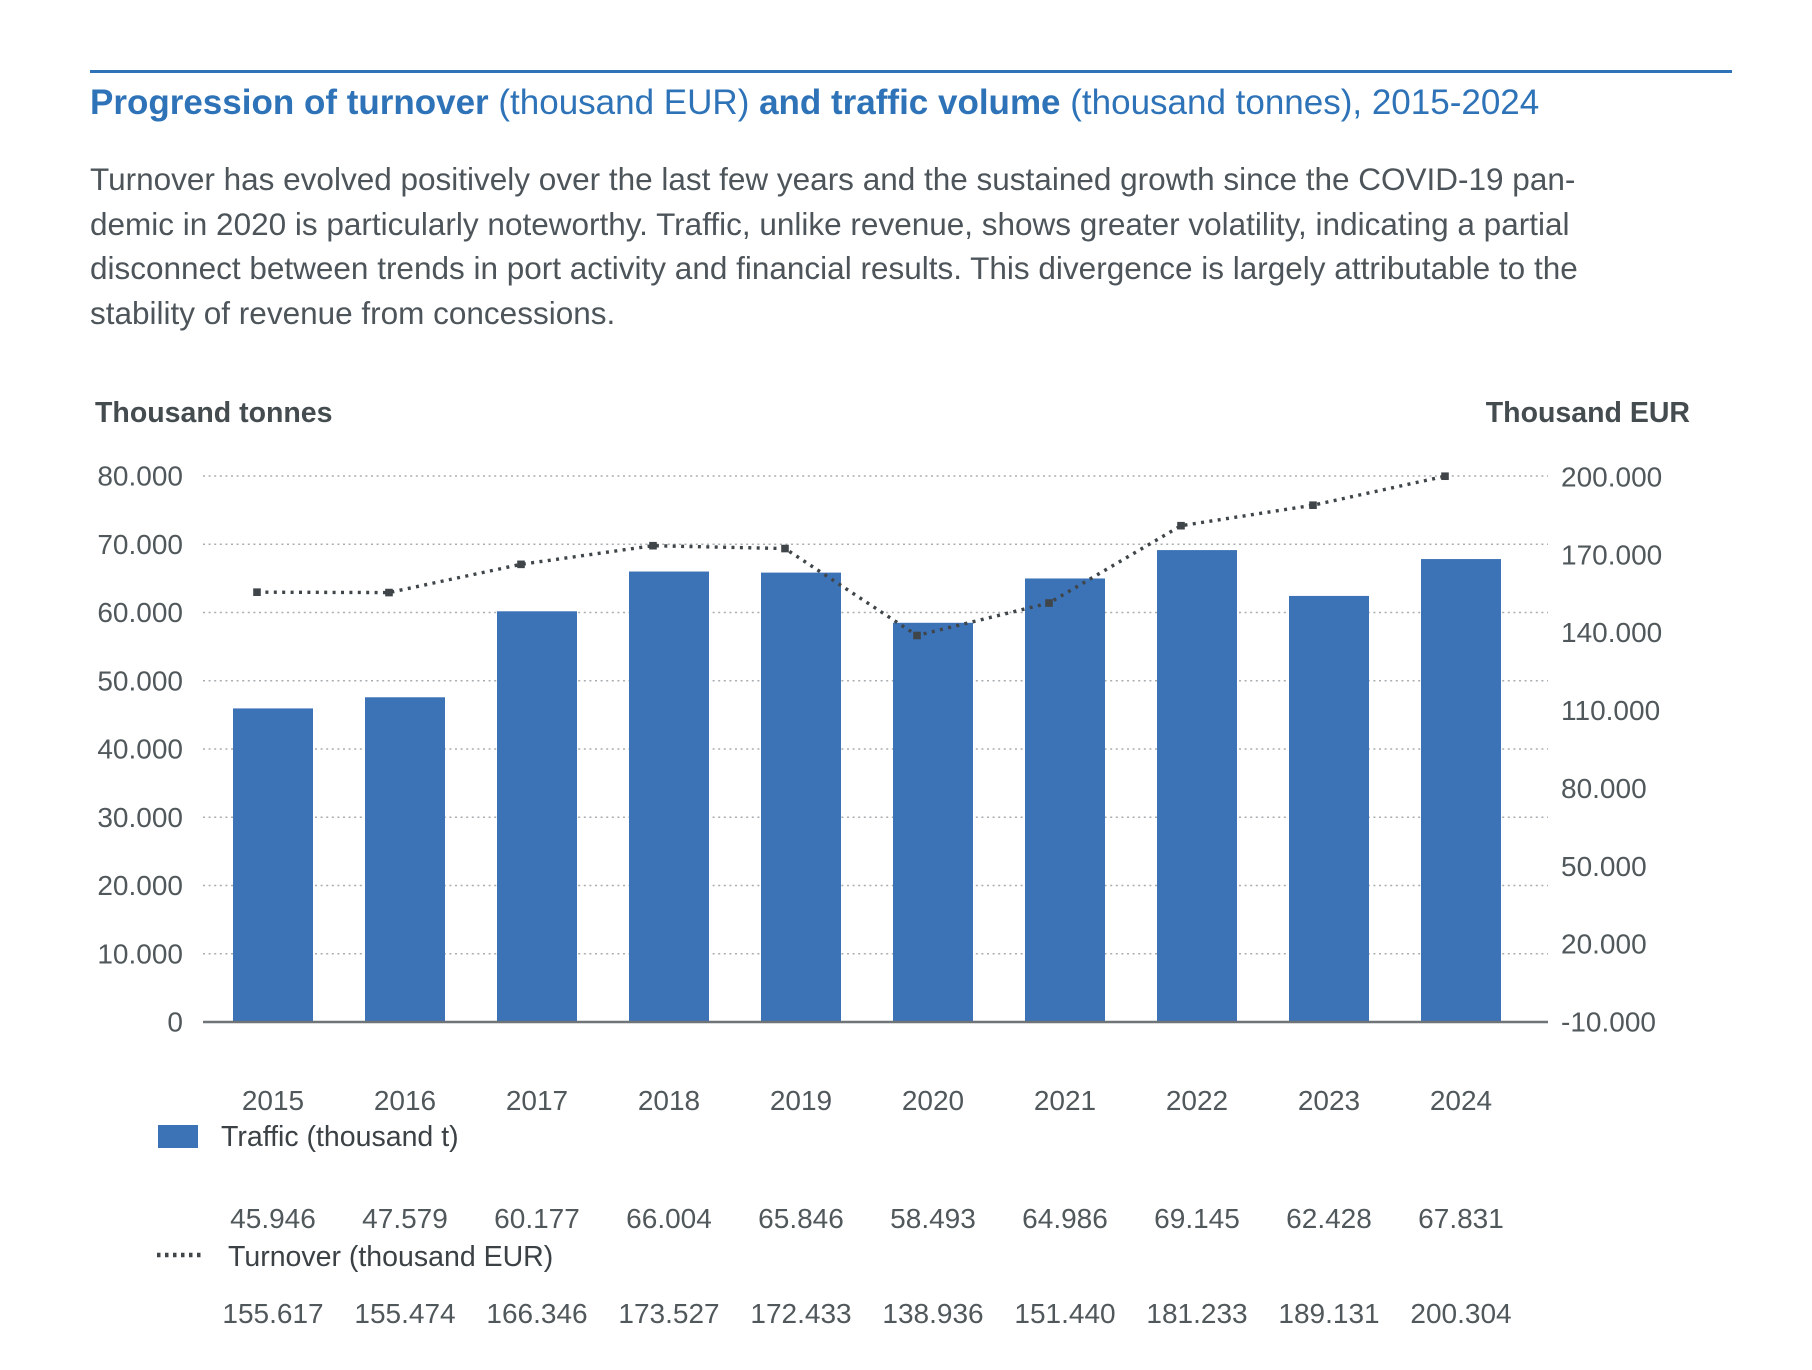 The image size is (1812, 1370). What do you see at coordinates (669, 1100) in the screenshot?
I see `x-label-2018: 2018` at bounding box center [669, 1100].